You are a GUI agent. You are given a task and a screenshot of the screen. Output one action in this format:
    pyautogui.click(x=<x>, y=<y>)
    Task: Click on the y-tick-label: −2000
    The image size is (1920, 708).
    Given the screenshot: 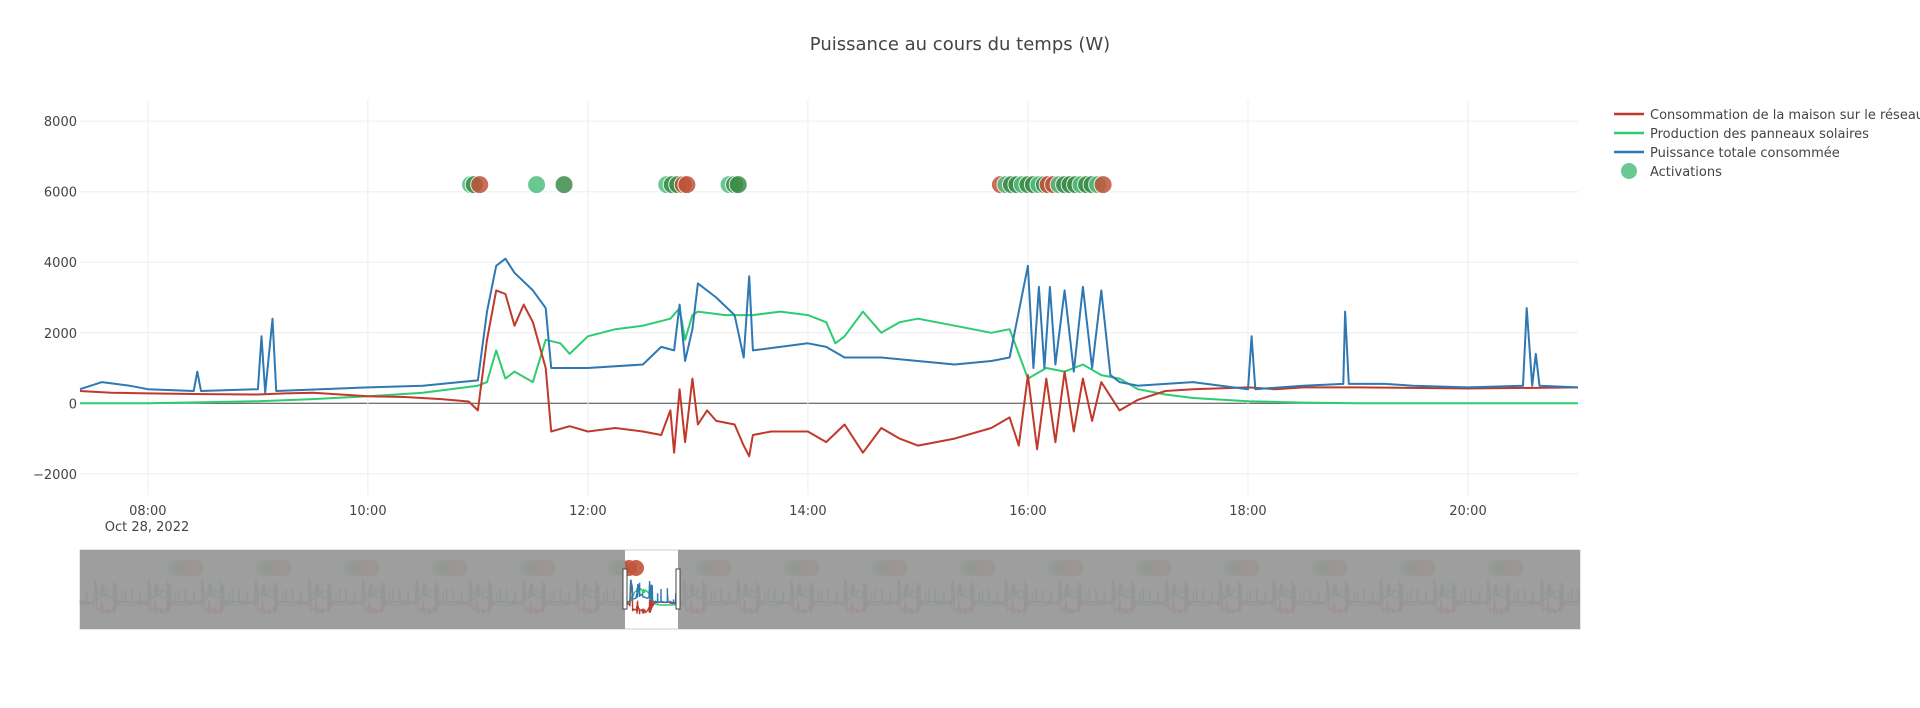 What is the action you would take?
    pyautogui.click(x=55, y=475)
    